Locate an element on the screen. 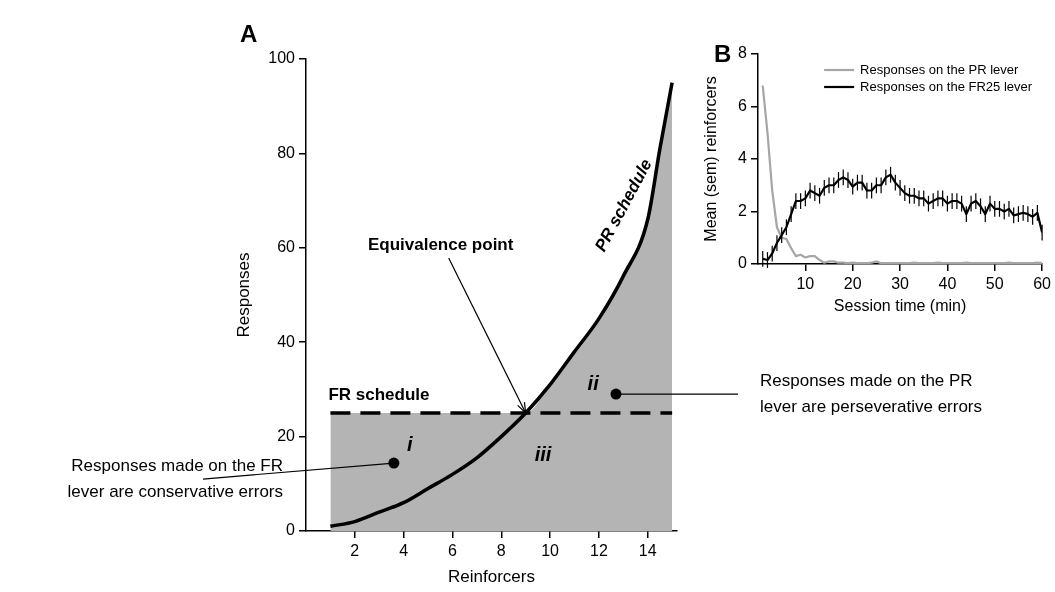 Image resolution: width=1055 pixels, height=592 pixels. y-axis-title: Mean (sem) reinforcers is located at coordinates (711, 159).